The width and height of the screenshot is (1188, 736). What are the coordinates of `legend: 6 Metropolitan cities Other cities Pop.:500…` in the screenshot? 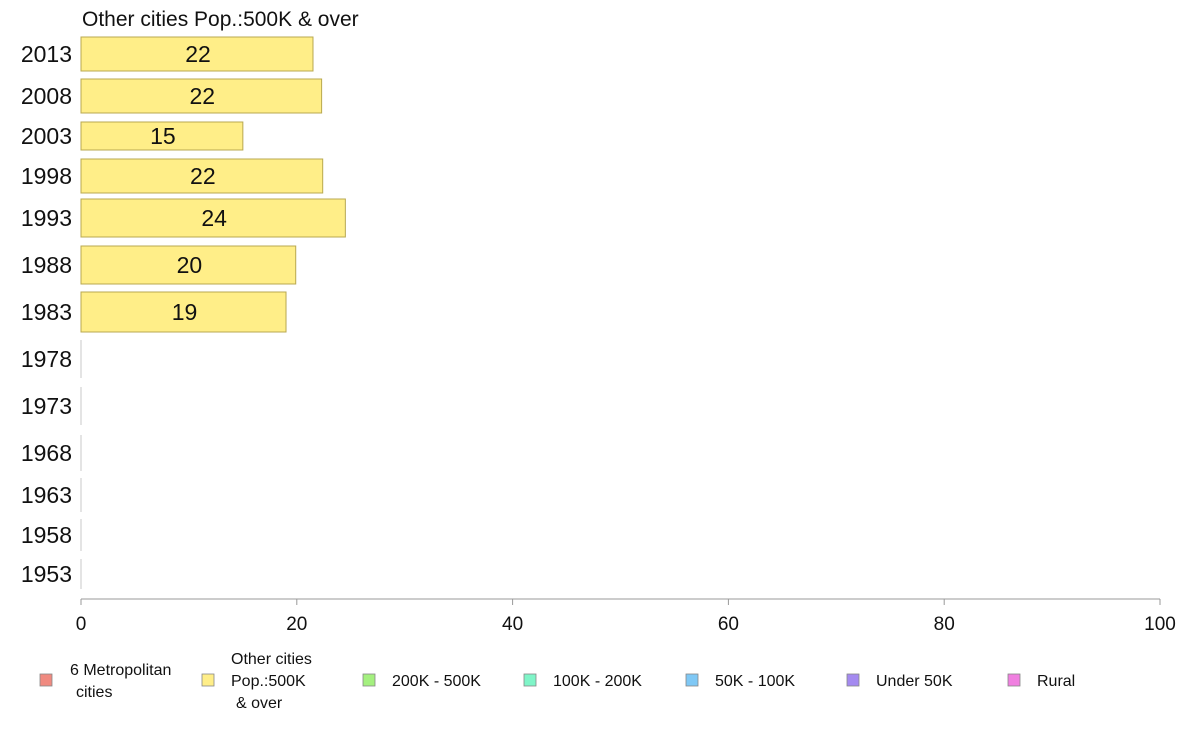 It's located at (557, 681).